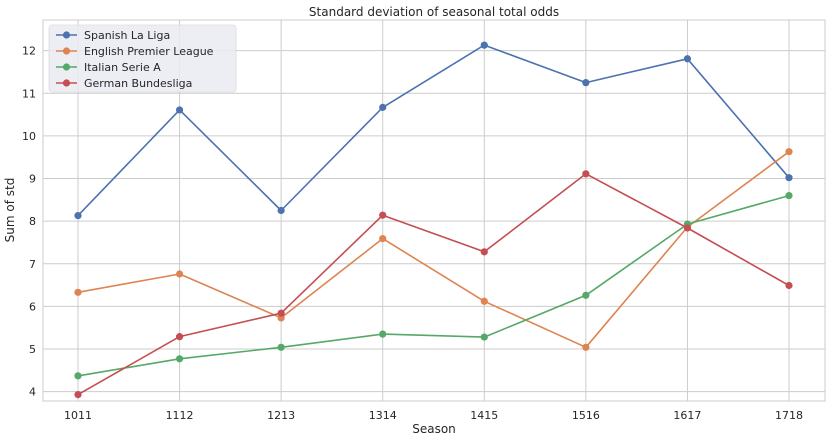 This screenshot has height=442, width=837. Describe the element at coordinates (29, 93) in the screenshot. I see `y-tick-label: 11` at that location.